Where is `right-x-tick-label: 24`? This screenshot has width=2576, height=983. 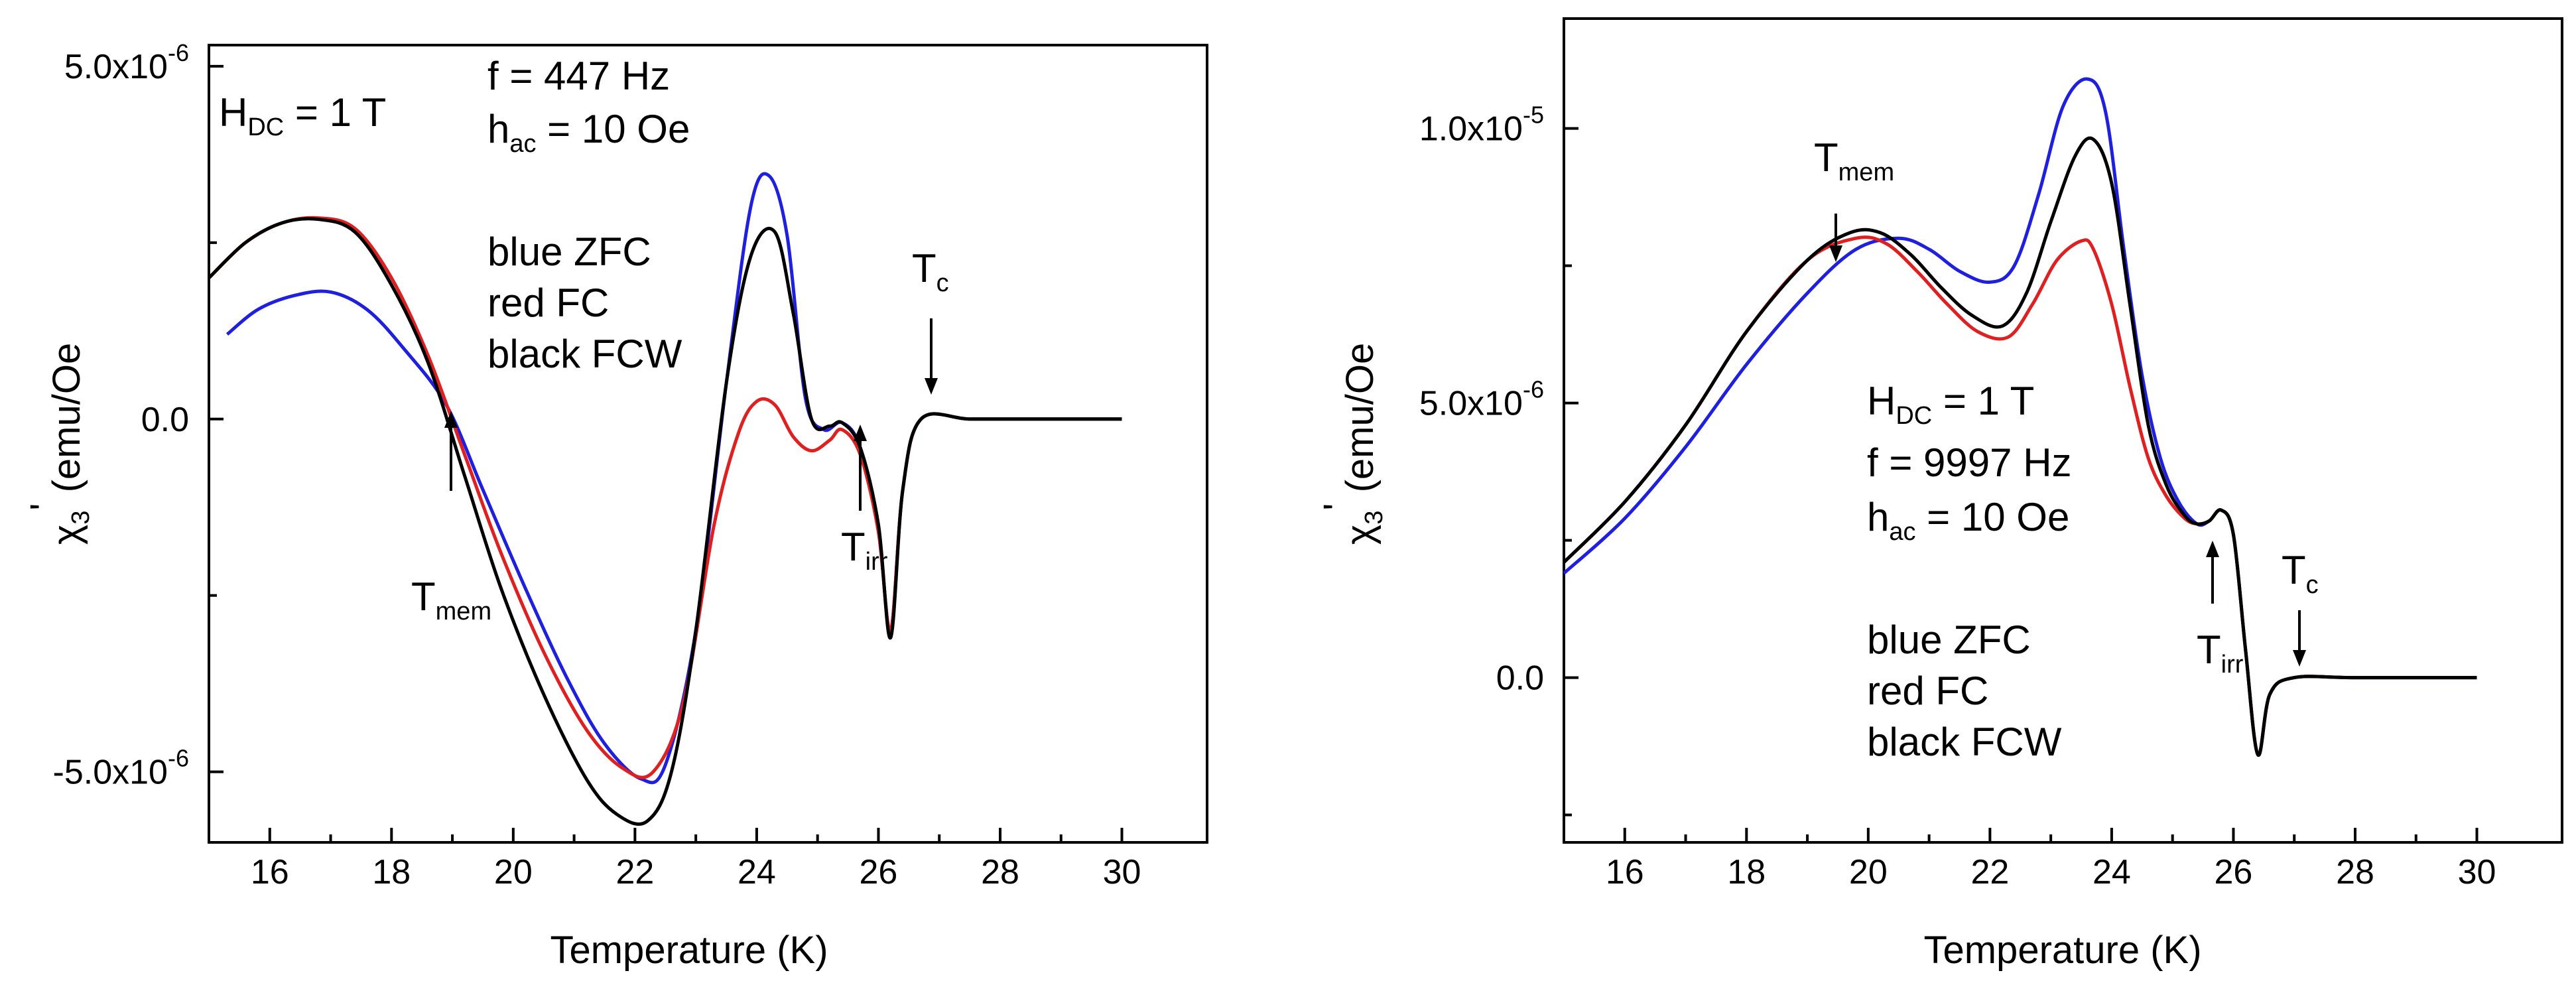
right-x-tick-label: 24 is located at coordinates (2112, 872).